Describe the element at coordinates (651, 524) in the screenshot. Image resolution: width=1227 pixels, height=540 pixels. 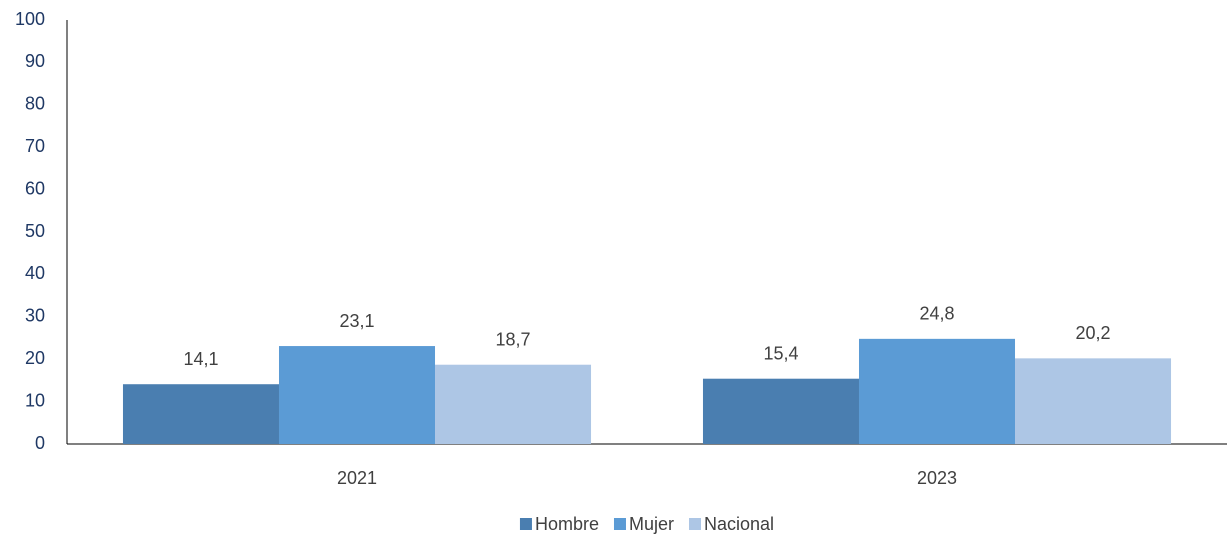
I see `legend-label: Mujer` at that location.